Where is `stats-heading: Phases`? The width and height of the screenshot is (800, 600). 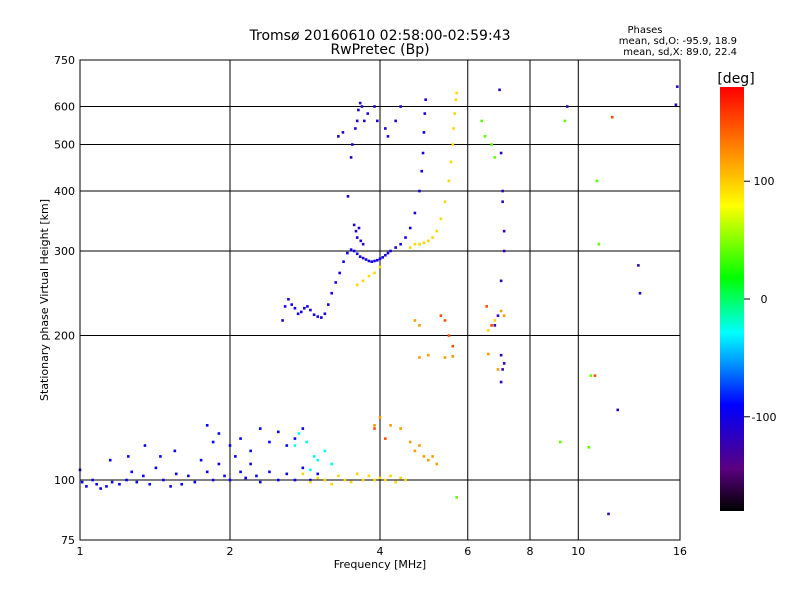 stats-heading: Phases is located at coordinates (644, 30).